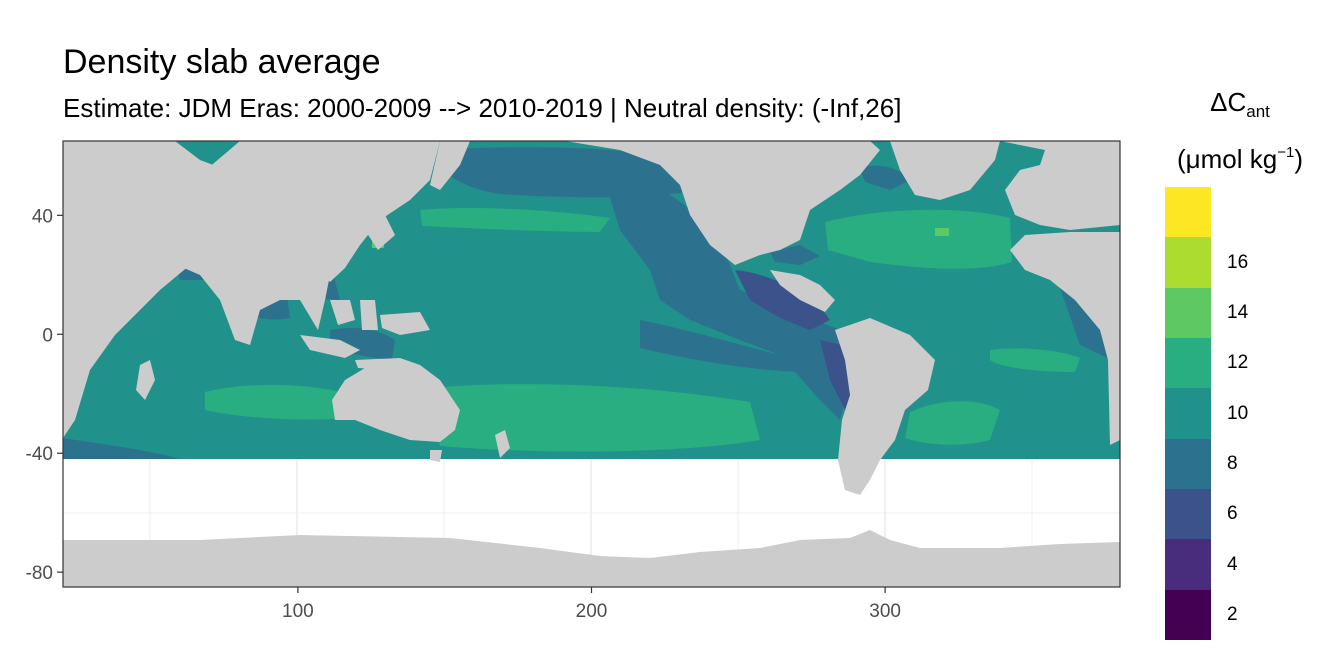 Image resolution: width=1344 pixels, height=672 pixels. What do you see at coordinates (1065, 338) in the screenshot?
I see `land-africa-east` at bounding box center [1065, 338].